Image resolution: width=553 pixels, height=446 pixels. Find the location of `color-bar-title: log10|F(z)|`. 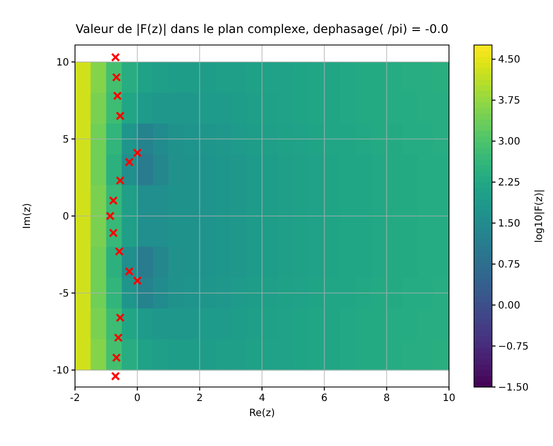

color-bar-title: log10|F(z)| is located at coordinates (539, 216).